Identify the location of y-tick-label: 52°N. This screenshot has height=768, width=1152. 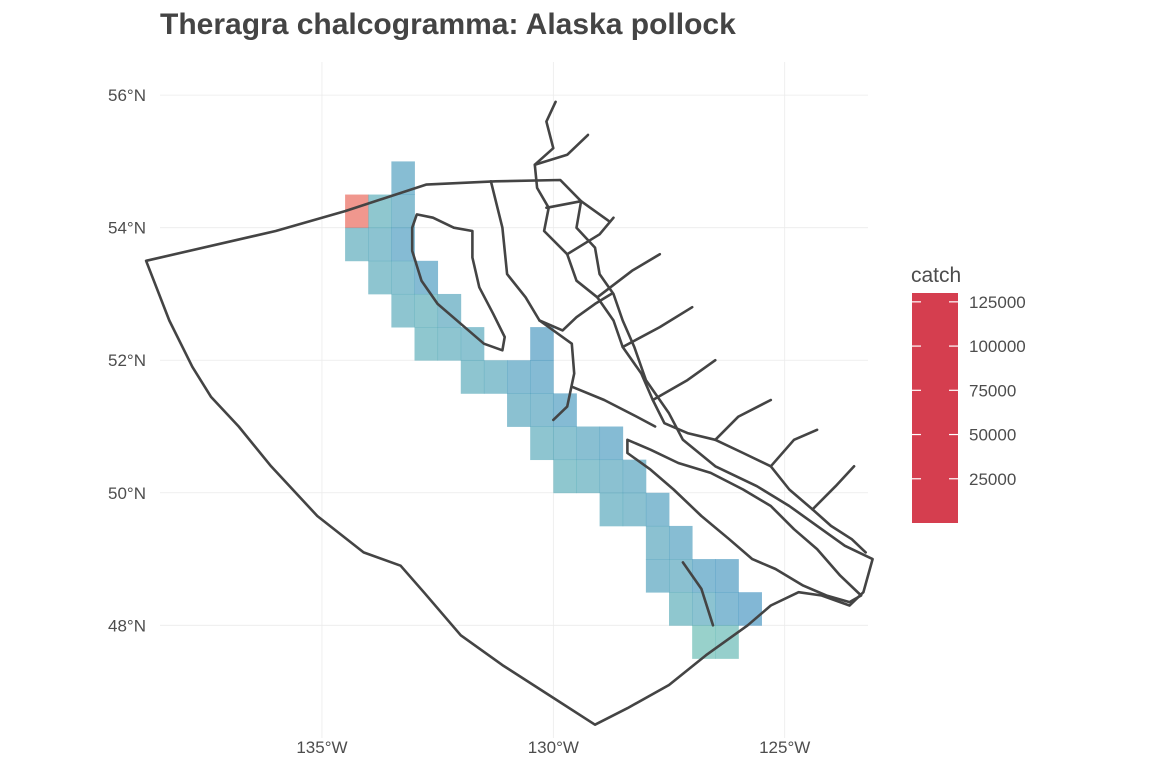
(127, 360).